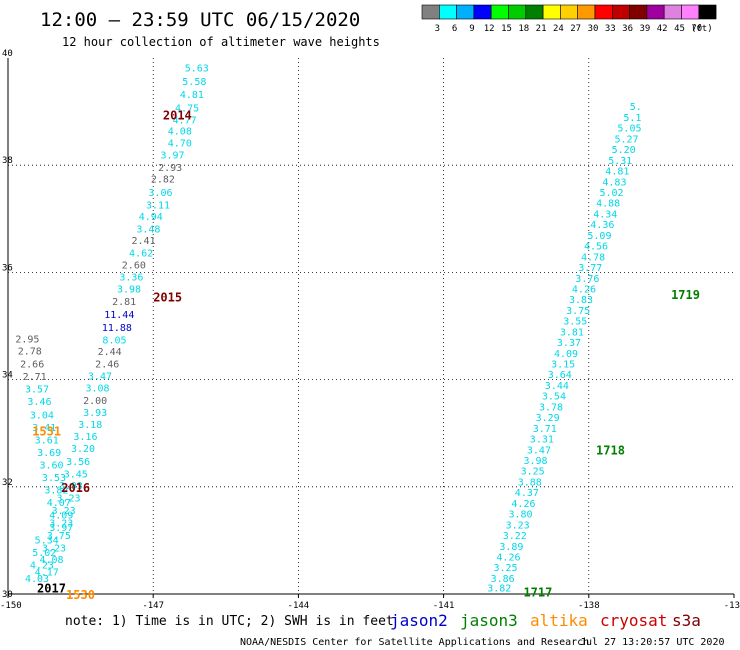  Describe the element at coordinates (636, 107) in the screenshot. I see `data-point-label: 5.` at that location.